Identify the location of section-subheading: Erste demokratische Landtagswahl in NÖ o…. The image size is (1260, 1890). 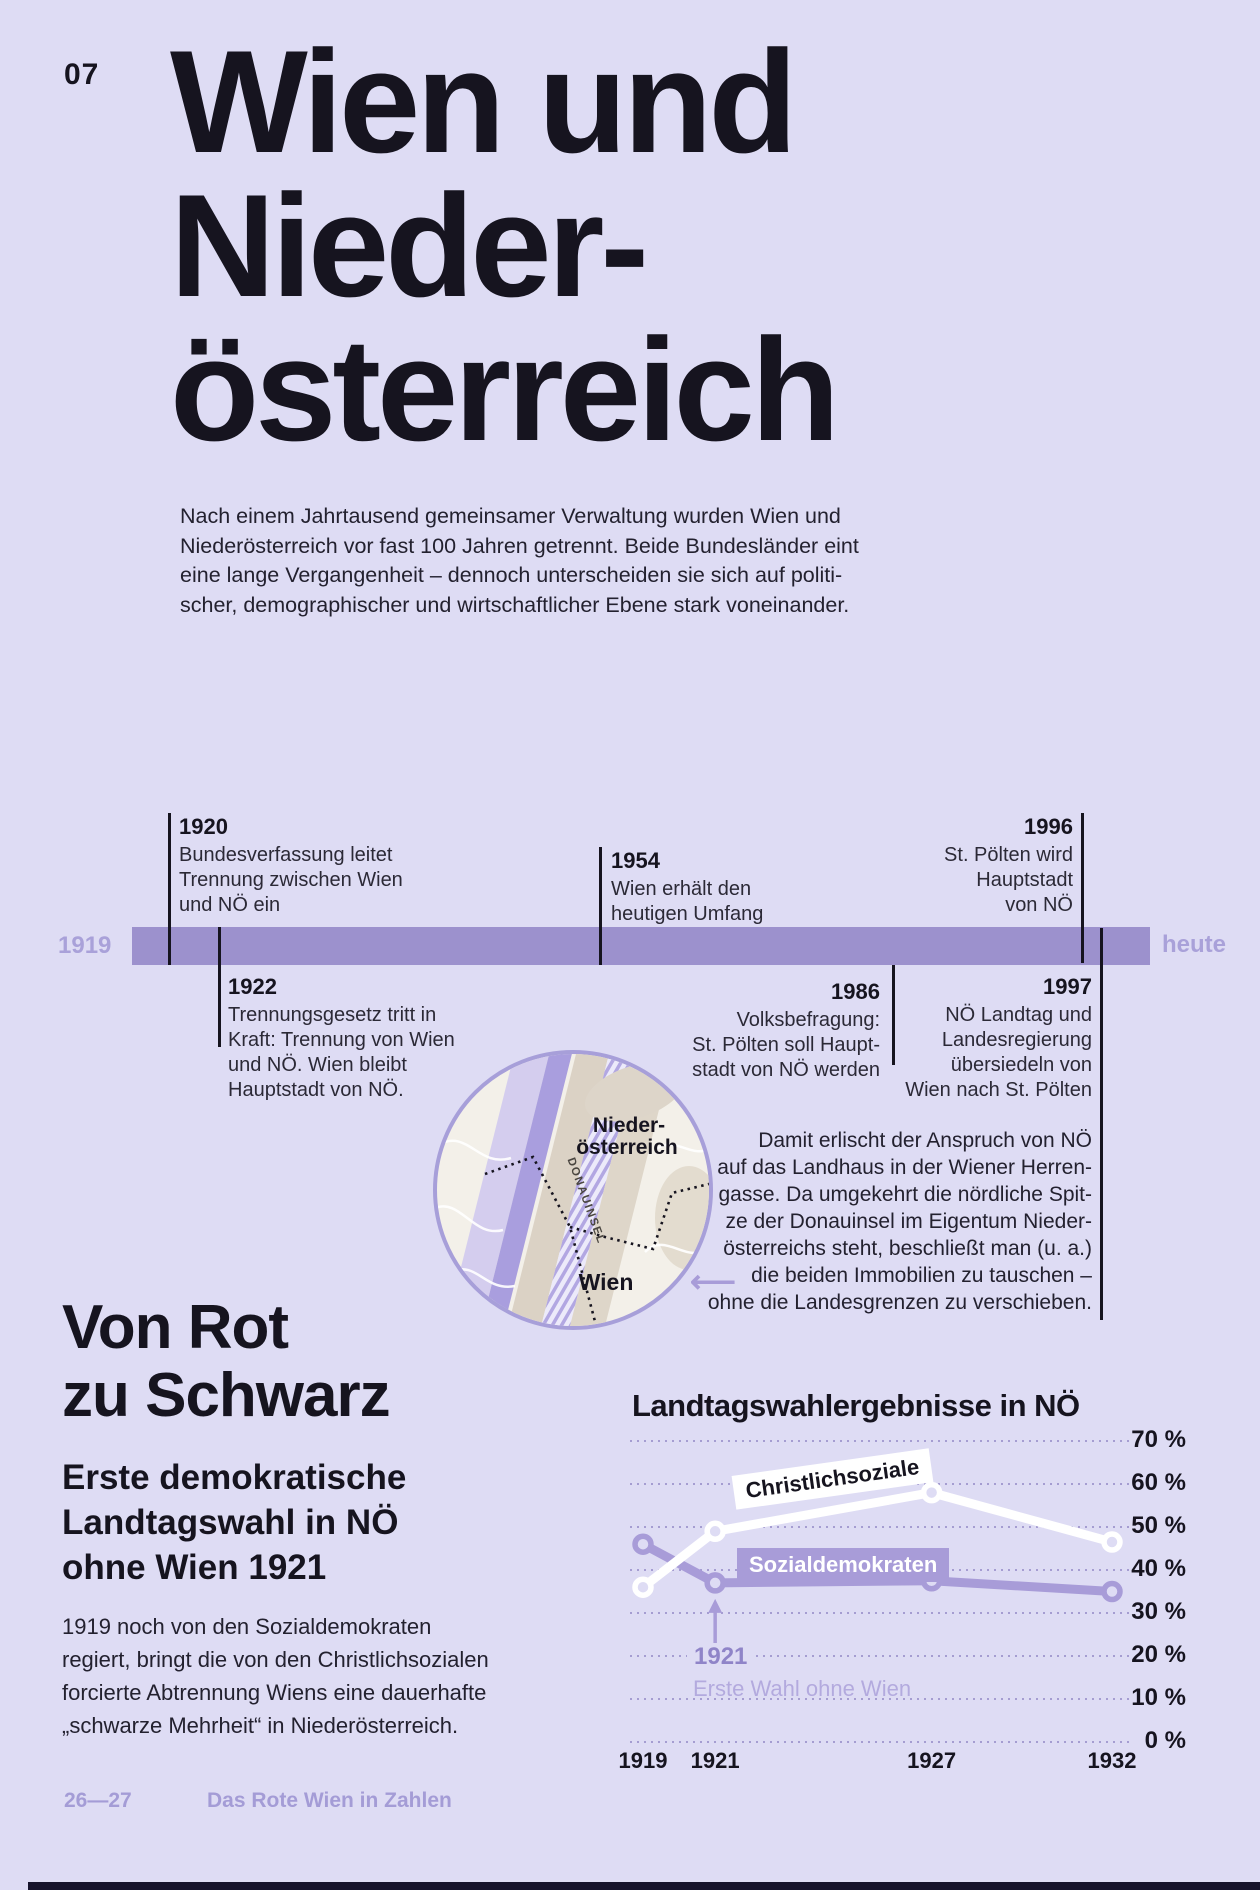
(234, 1522).